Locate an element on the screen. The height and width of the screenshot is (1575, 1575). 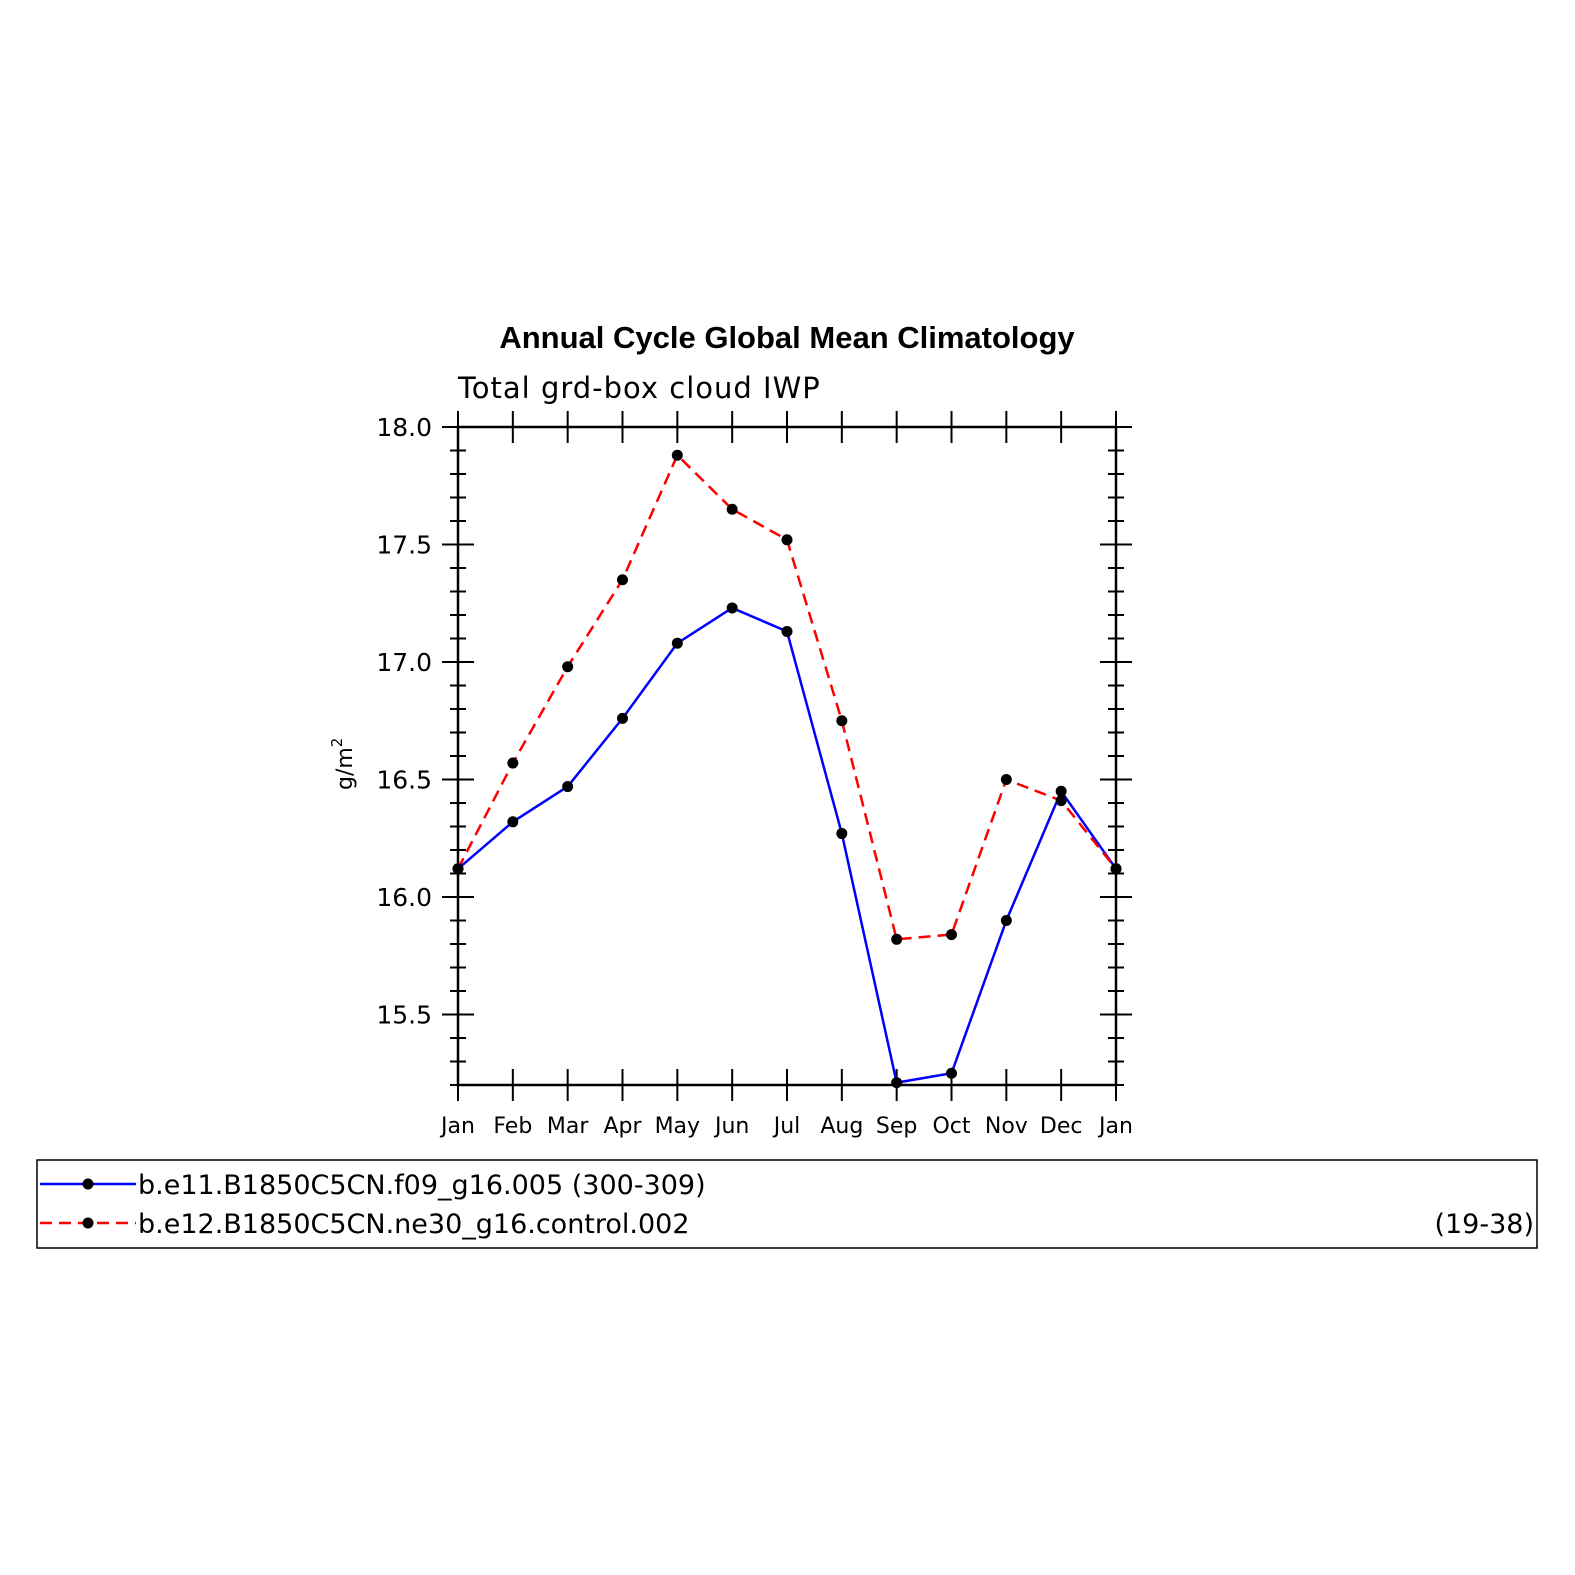
x-tick-label: Mar is located at coordinates (568, 1126).